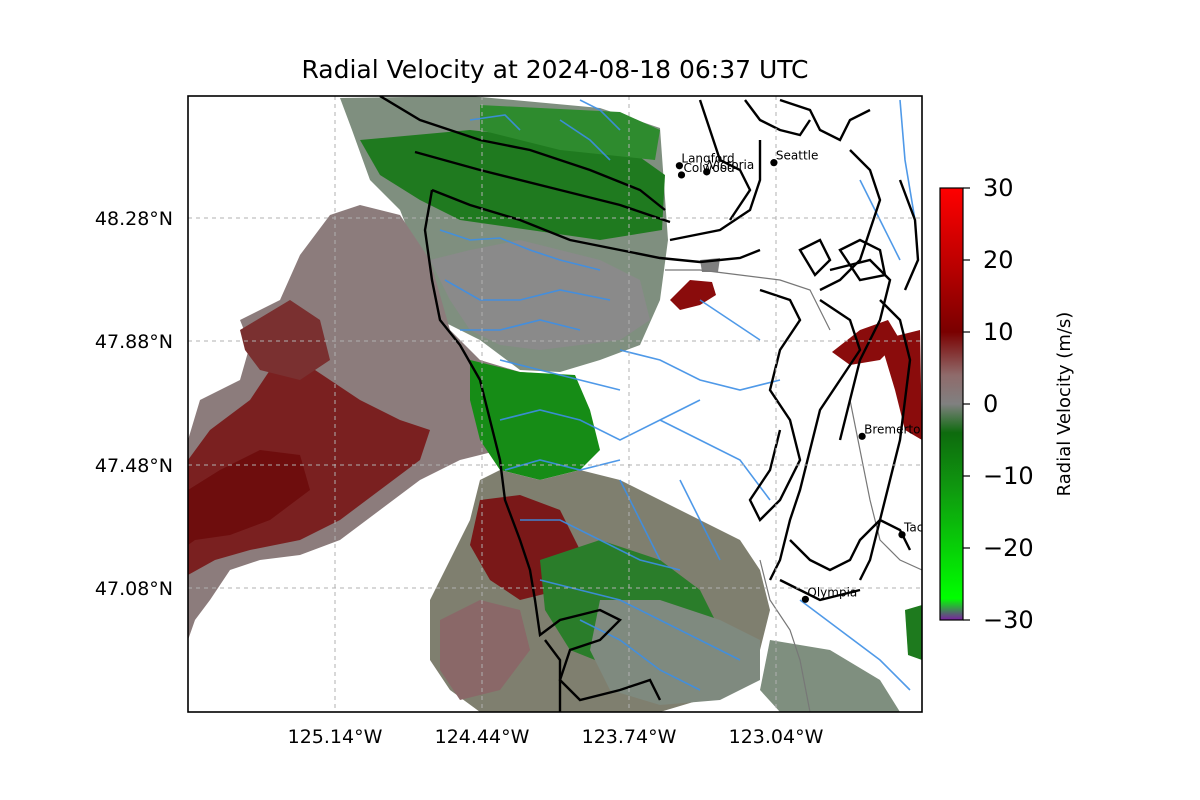  Describe the element at coordinates (990, 404) in the screenshot. I see `colorbar-tick-label: 0` at that location.